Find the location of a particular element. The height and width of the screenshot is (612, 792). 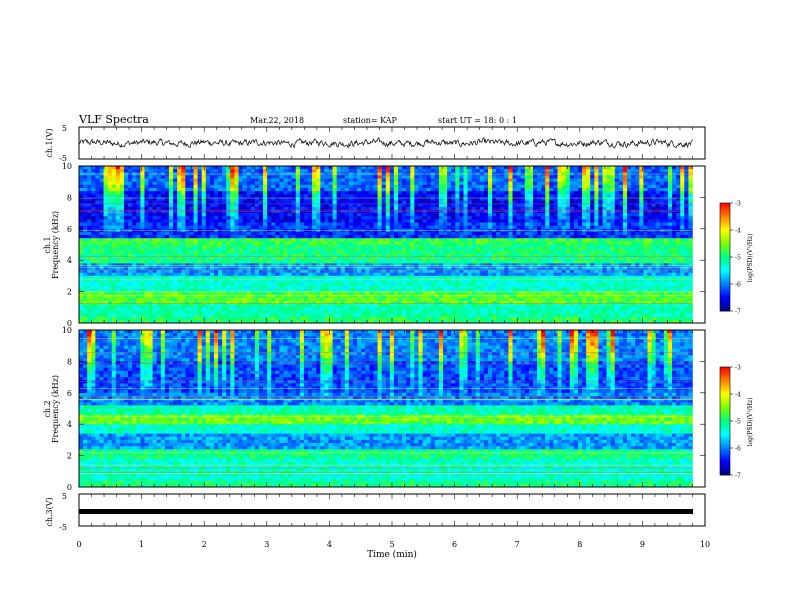

ch1-ytick-top: 5 is located at coordinates (64, 128).